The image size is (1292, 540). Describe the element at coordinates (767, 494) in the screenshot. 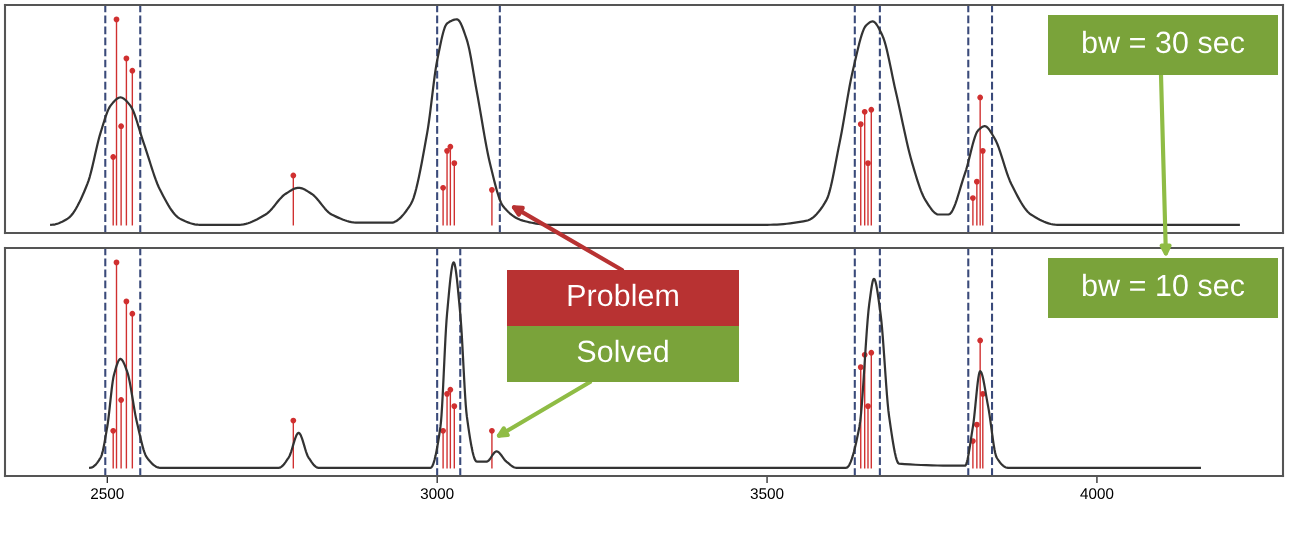

I see `x-tick-label: 3500` at that location.